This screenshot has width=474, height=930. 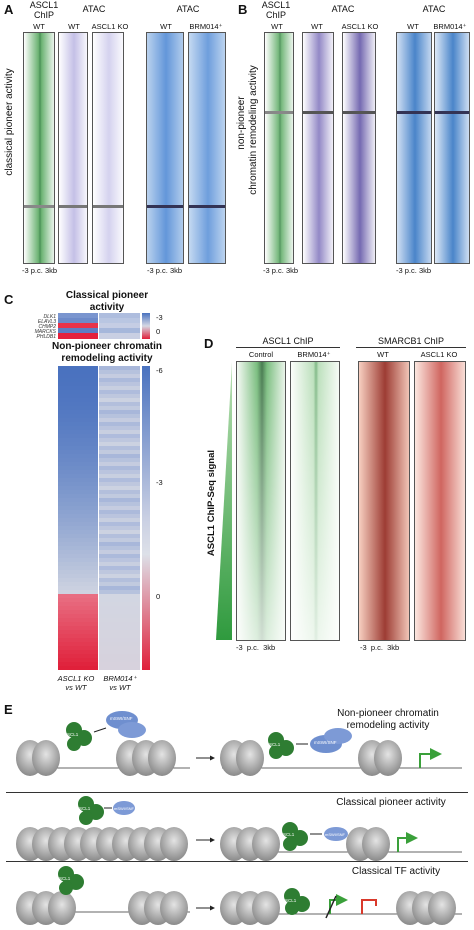 I want to click on heatmap-b-atac-wt, so click(x=318, y=148).